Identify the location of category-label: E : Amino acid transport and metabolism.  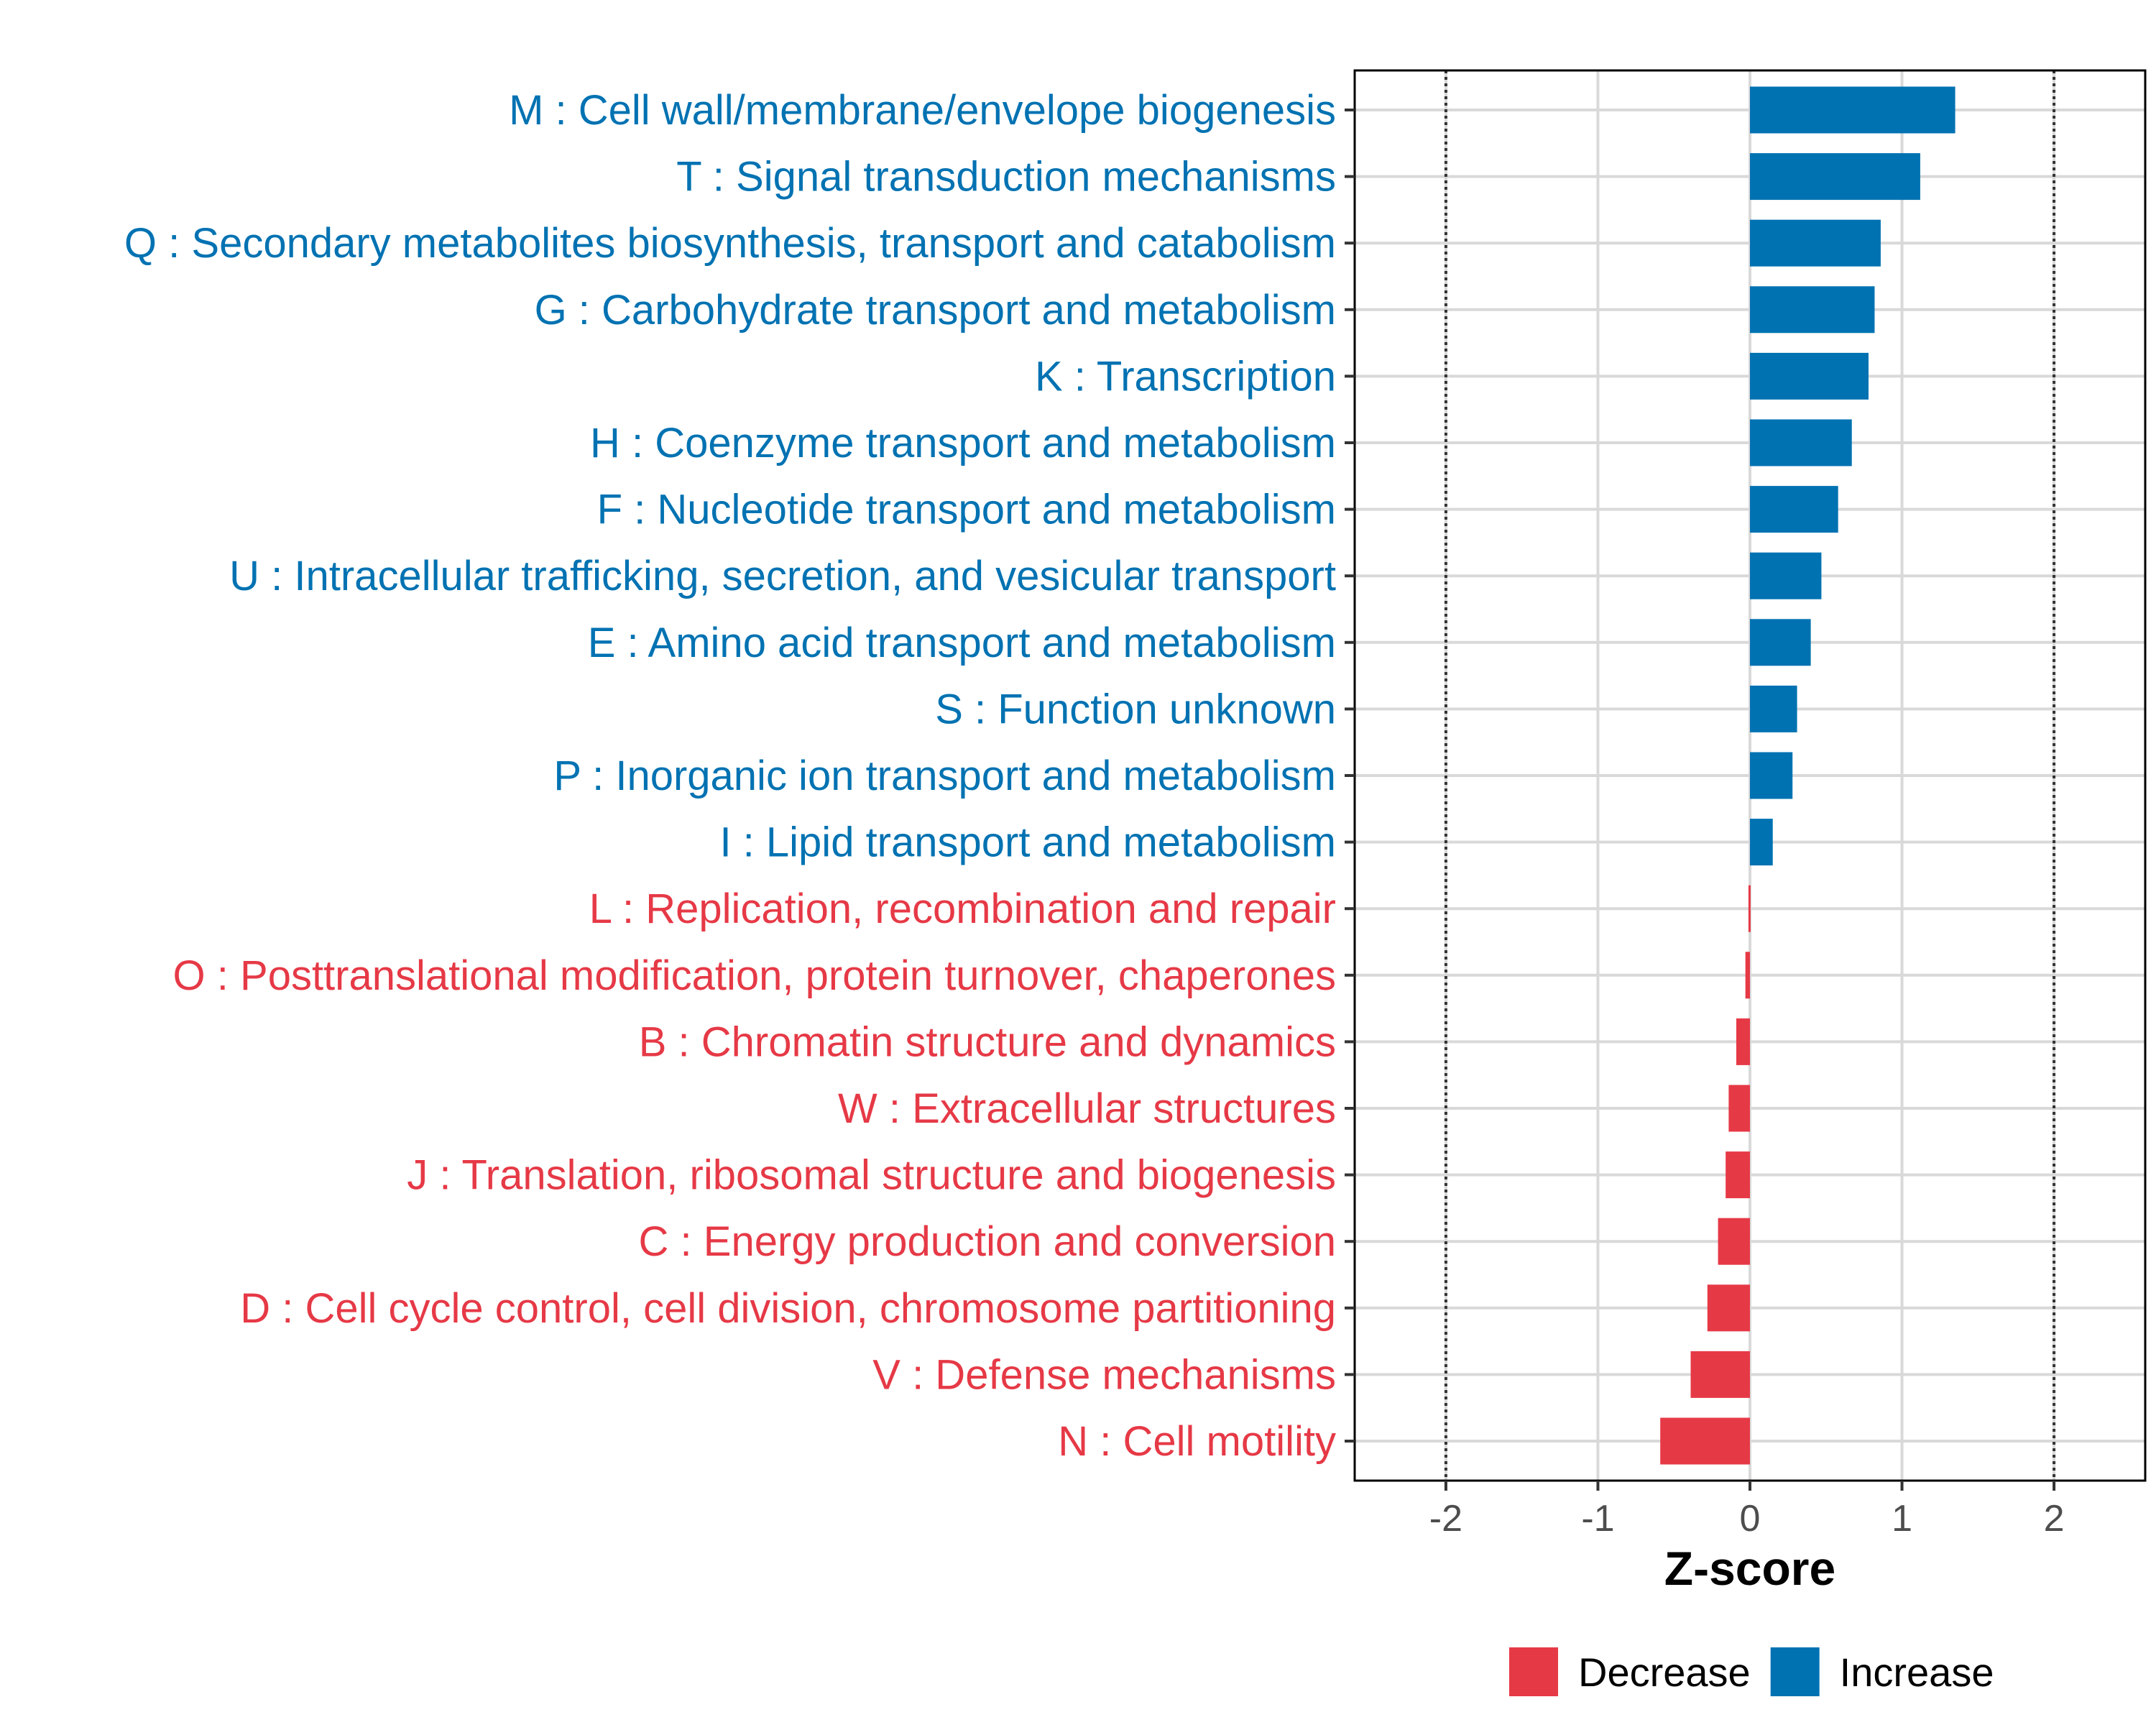
(962, 643).